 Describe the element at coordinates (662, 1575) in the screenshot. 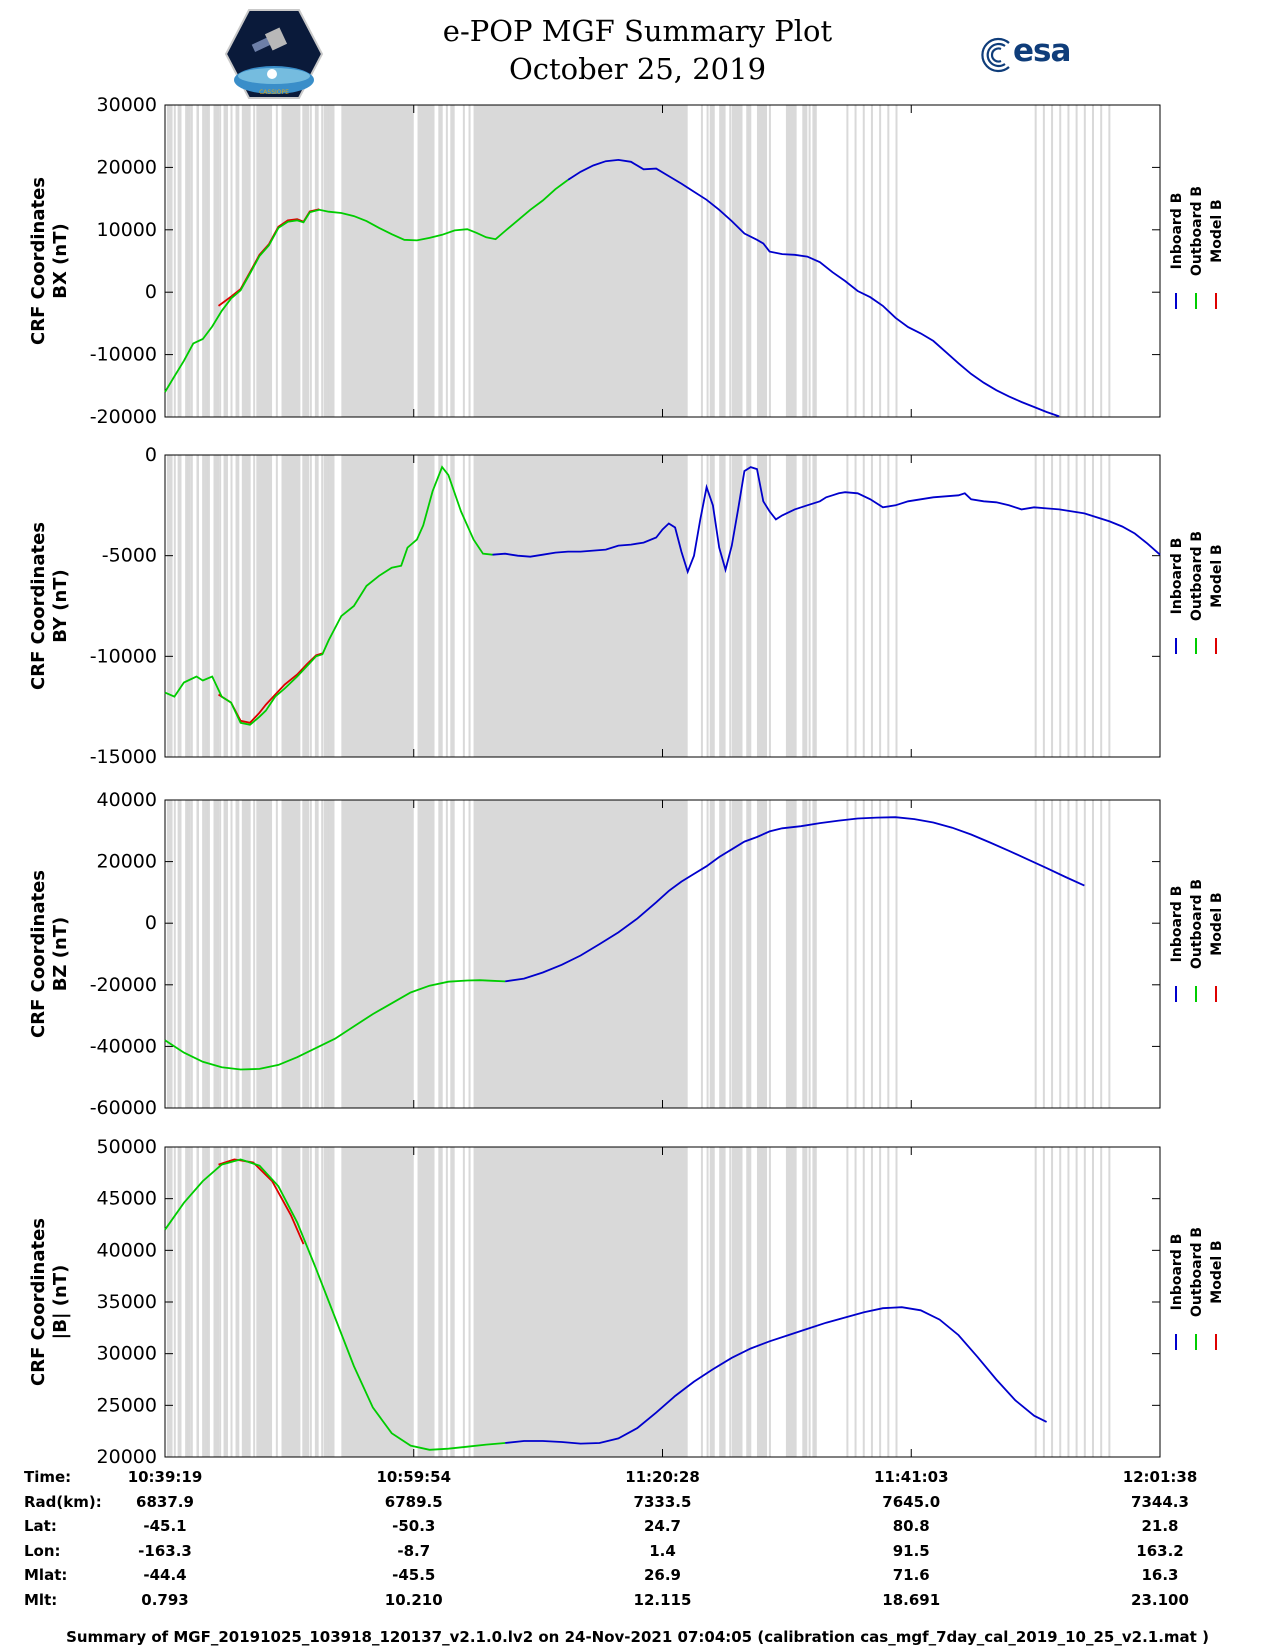

I see `info-cell: 26.9` at that location.